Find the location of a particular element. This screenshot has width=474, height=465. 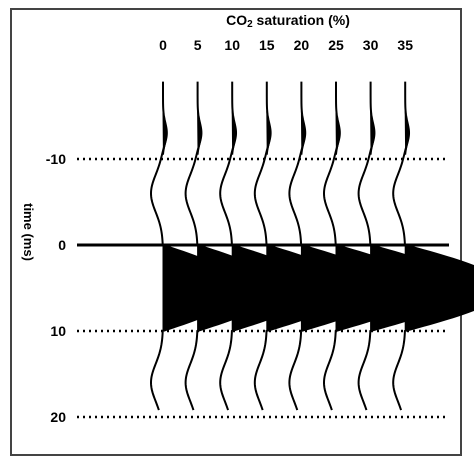

x-tick-label-10: 10 is located at coordinates (232, 45).